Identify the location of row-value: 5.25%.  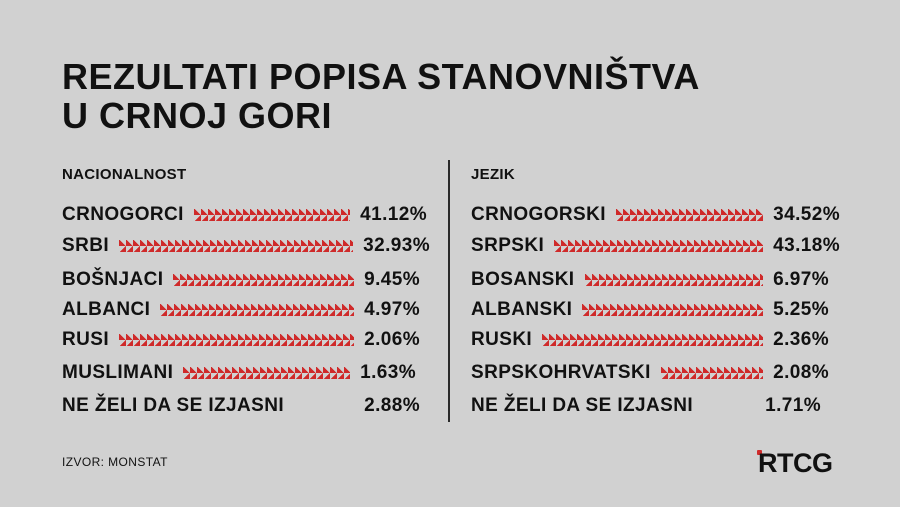
(801, 309).